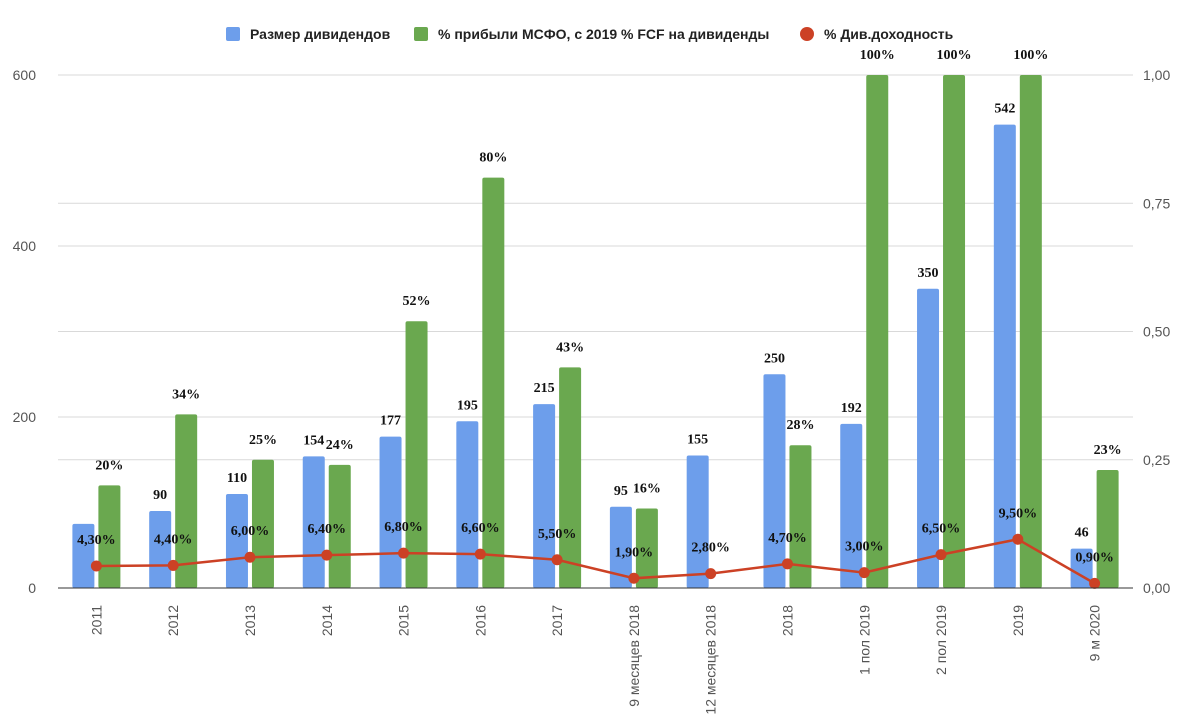 This screenshot has height=722, width=1188. I want to click on x-category-label: 2017, so click(557, 620).